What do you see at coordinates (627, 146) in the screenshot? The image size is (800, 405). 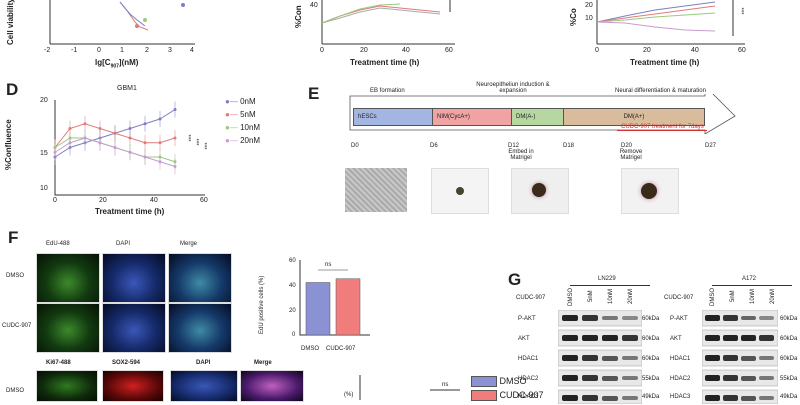 I see `day-label: D20` at bounding box center [627, 146].